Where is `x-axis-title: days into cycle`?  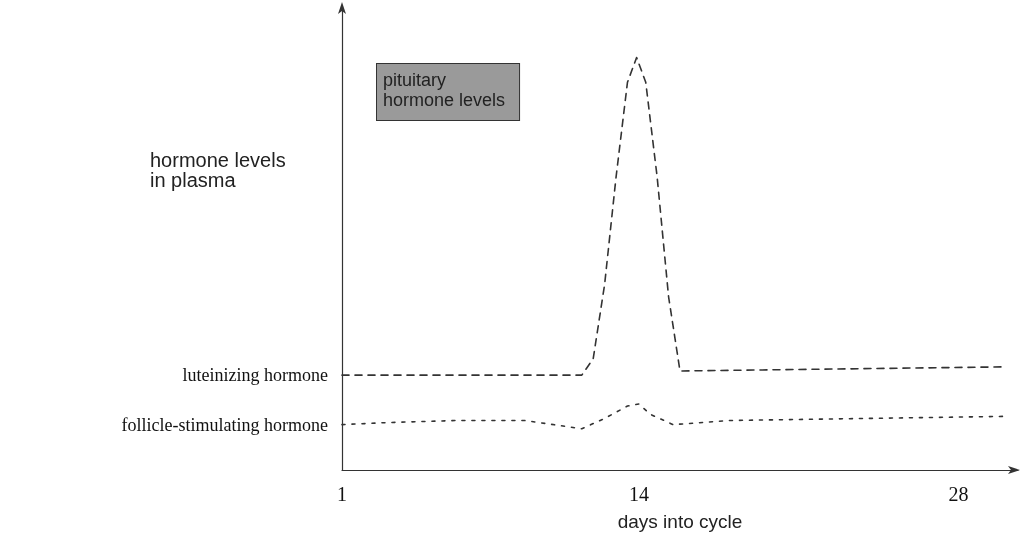 x-axis-title: days into cycle is located at coordinates (680, 521).